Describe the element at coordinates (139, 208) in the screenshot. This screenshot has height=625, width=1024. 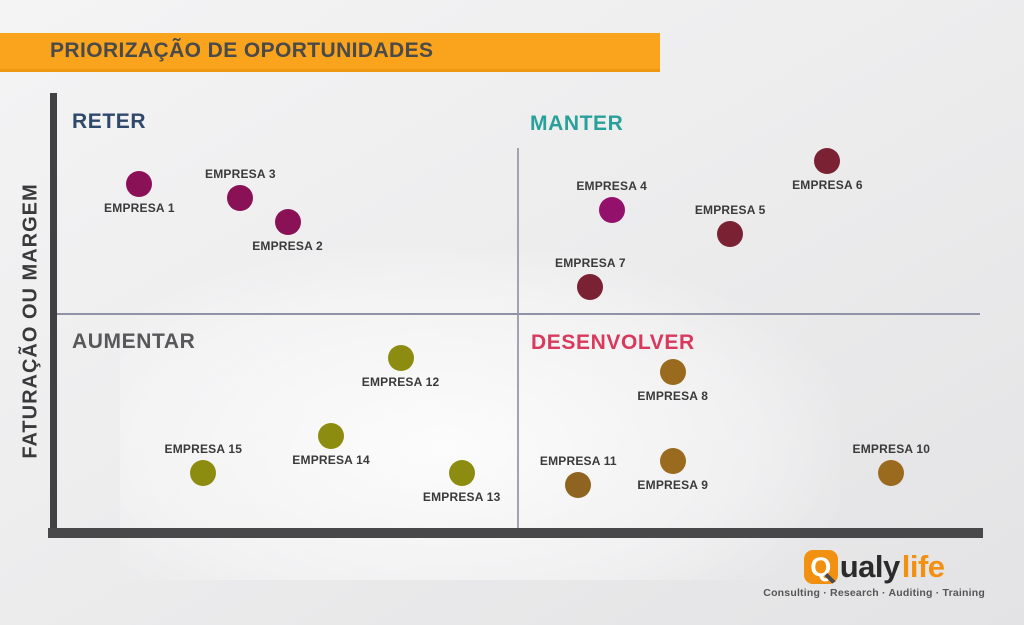
I see `point-label: EMPRESA 1` at that location.